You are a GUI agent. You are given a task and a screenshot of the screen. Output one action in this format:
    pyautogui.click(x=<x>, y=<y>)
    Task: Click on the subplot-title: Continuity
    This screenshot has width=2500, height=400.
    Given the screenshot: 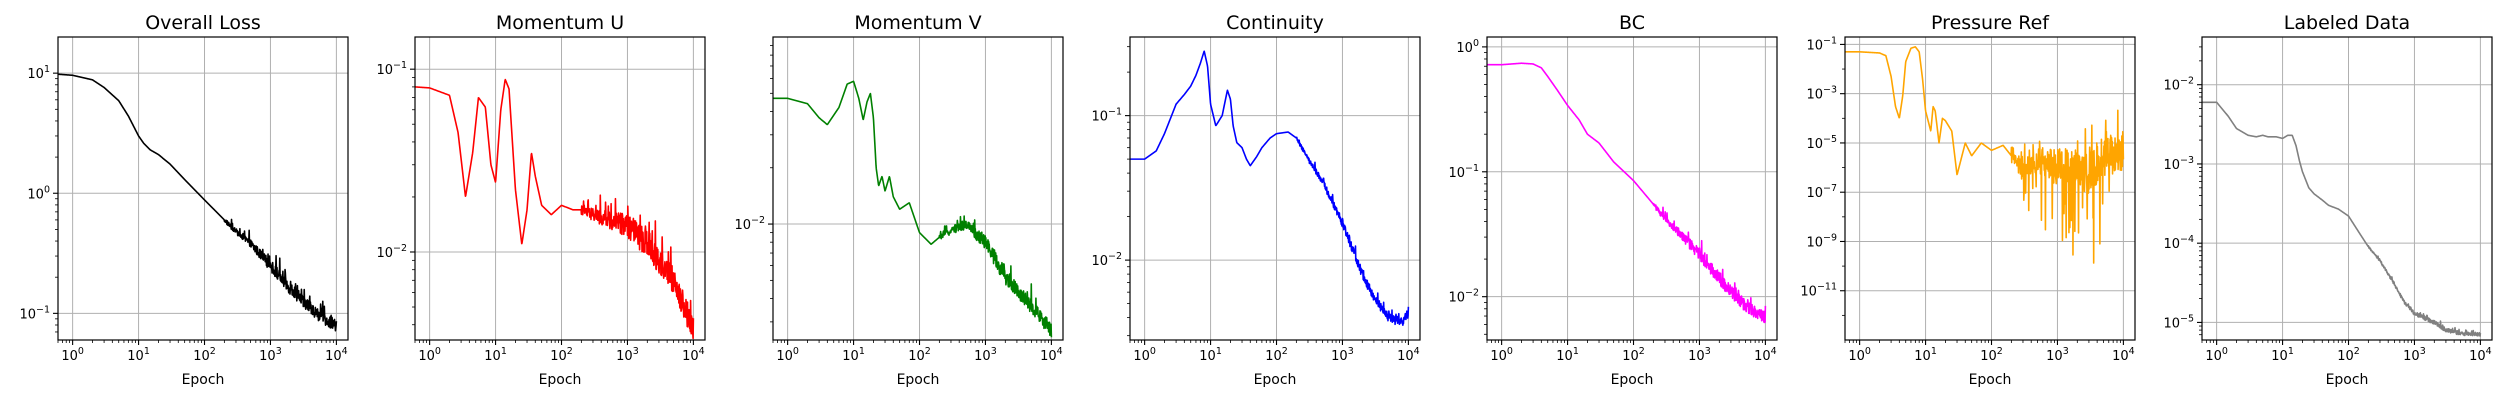 What is the action you would take?
    pyautogui.click(x=1275, y=23)
    